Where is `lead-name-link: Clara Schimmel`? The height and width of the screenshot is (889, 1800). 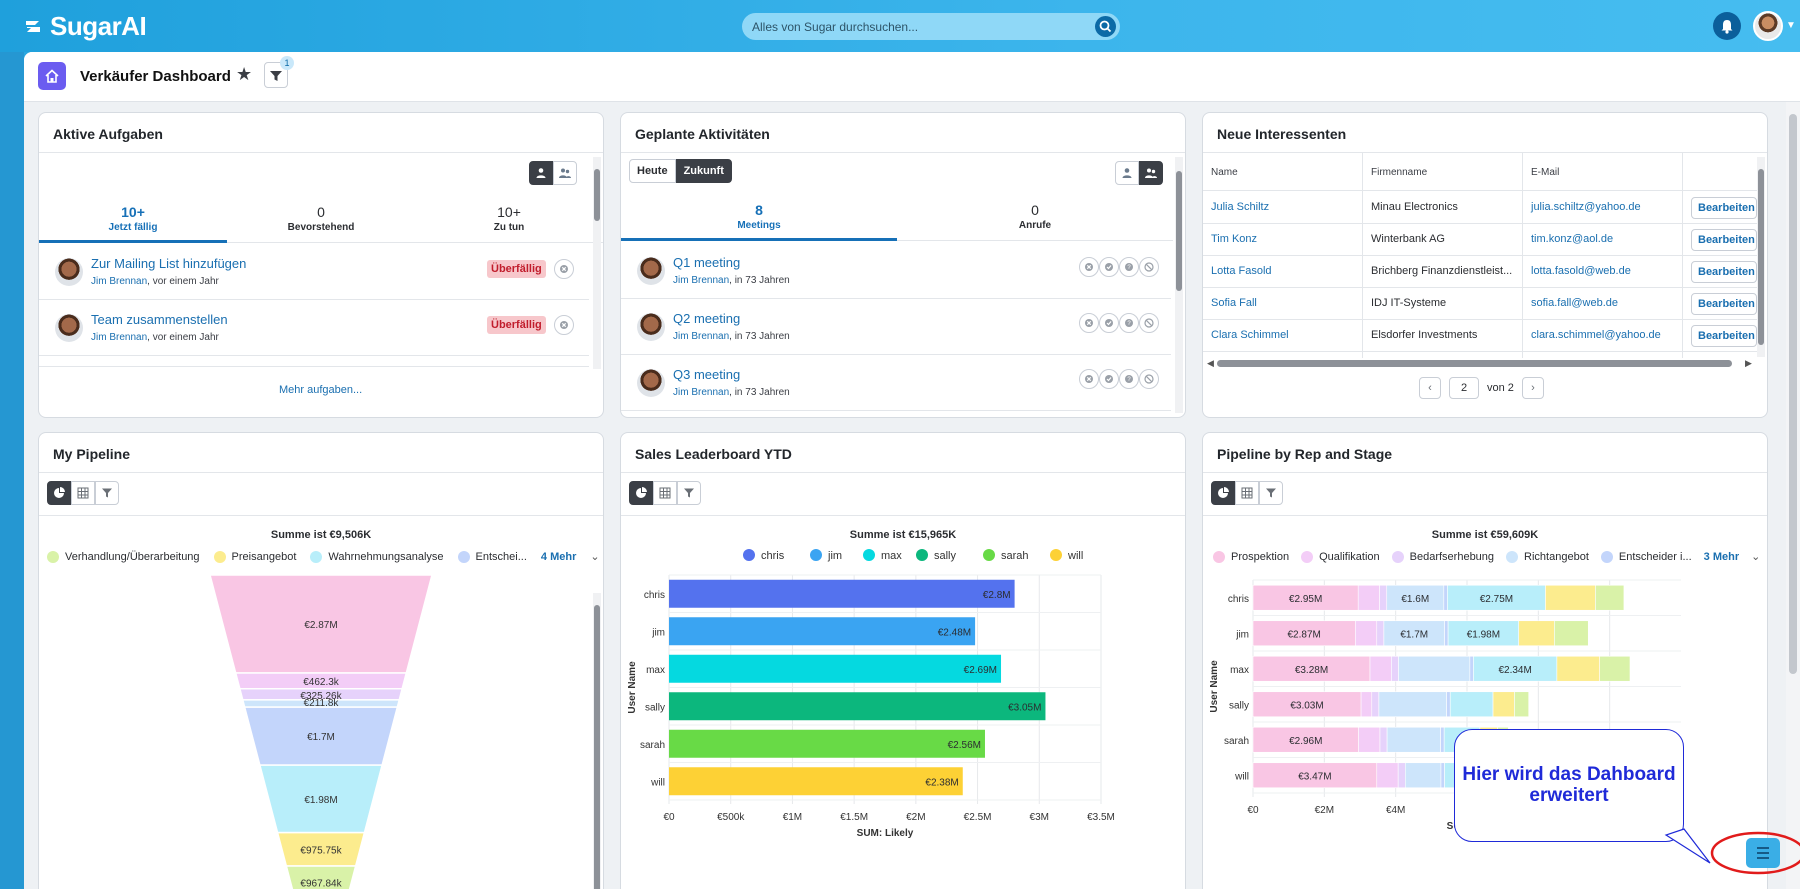 lead-name-link: Clara Schimmel is located at coordinates (1250, 335).